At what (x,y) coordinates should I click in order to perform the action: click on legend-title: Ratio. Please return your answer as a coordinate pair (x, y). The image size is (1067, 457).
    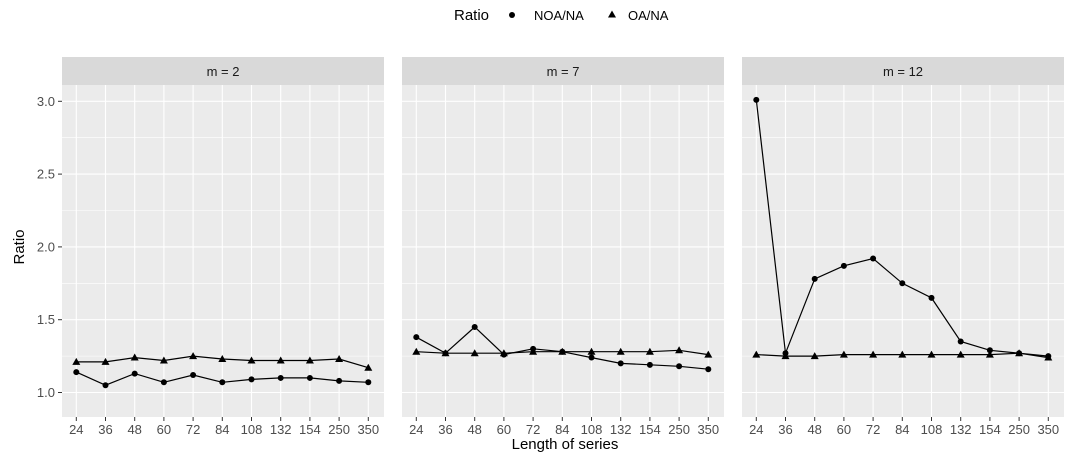
    Looking at the image, I should click on (471, 15).